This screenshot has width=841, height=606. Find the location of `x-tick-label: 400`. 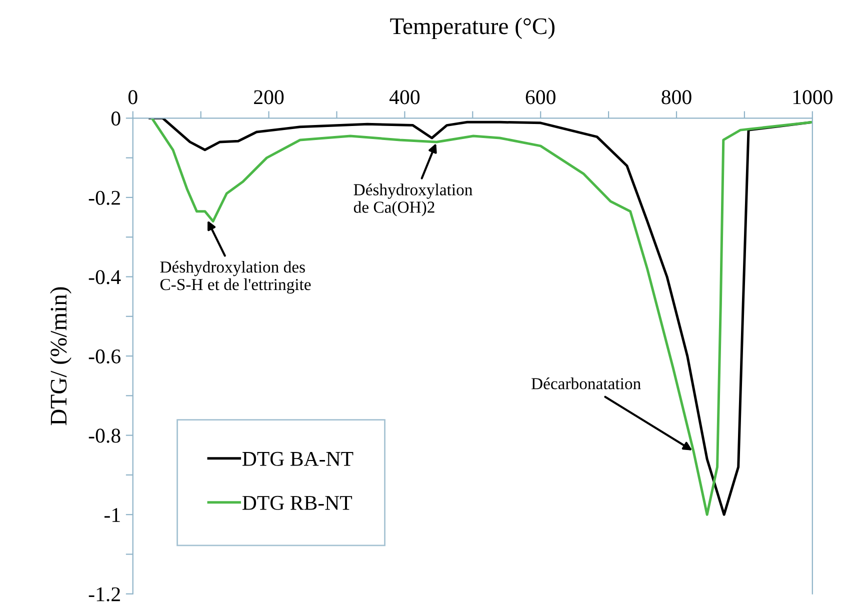

x-tick-label: 400 is located at coordinates (404, 97).